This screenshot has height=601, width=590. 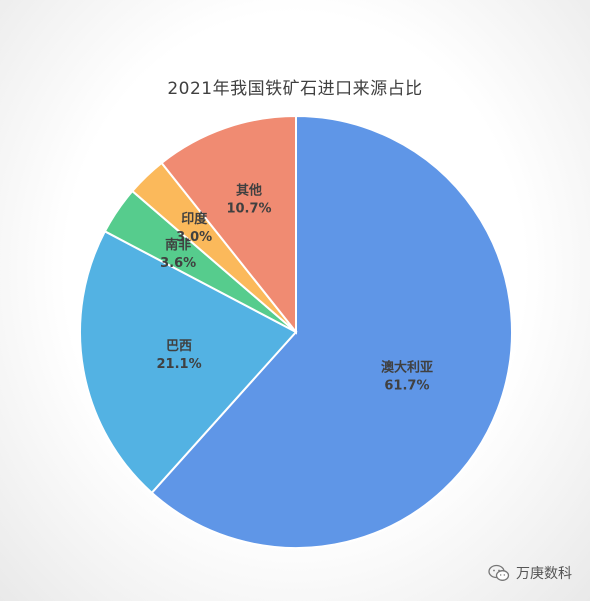 I want to click on wechat-icon, so click(x=499, y=572).